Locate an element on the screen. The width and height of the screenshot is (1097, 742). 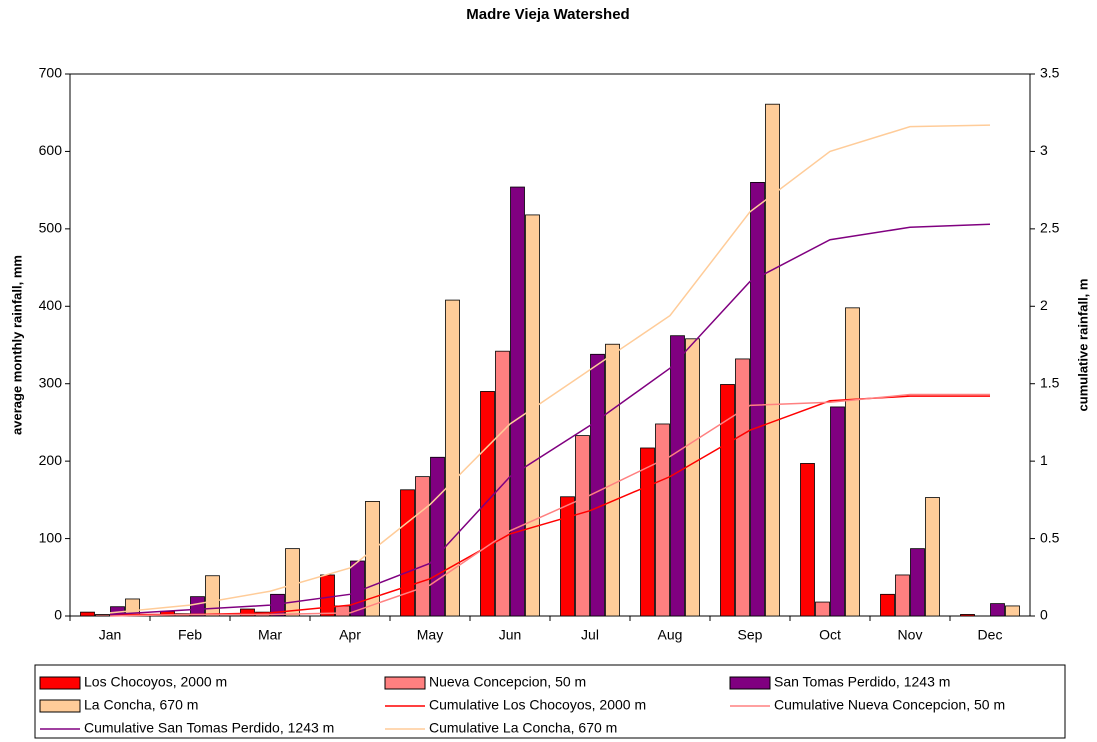
x-tick-label: Nov is located at coordinates (910, 635).